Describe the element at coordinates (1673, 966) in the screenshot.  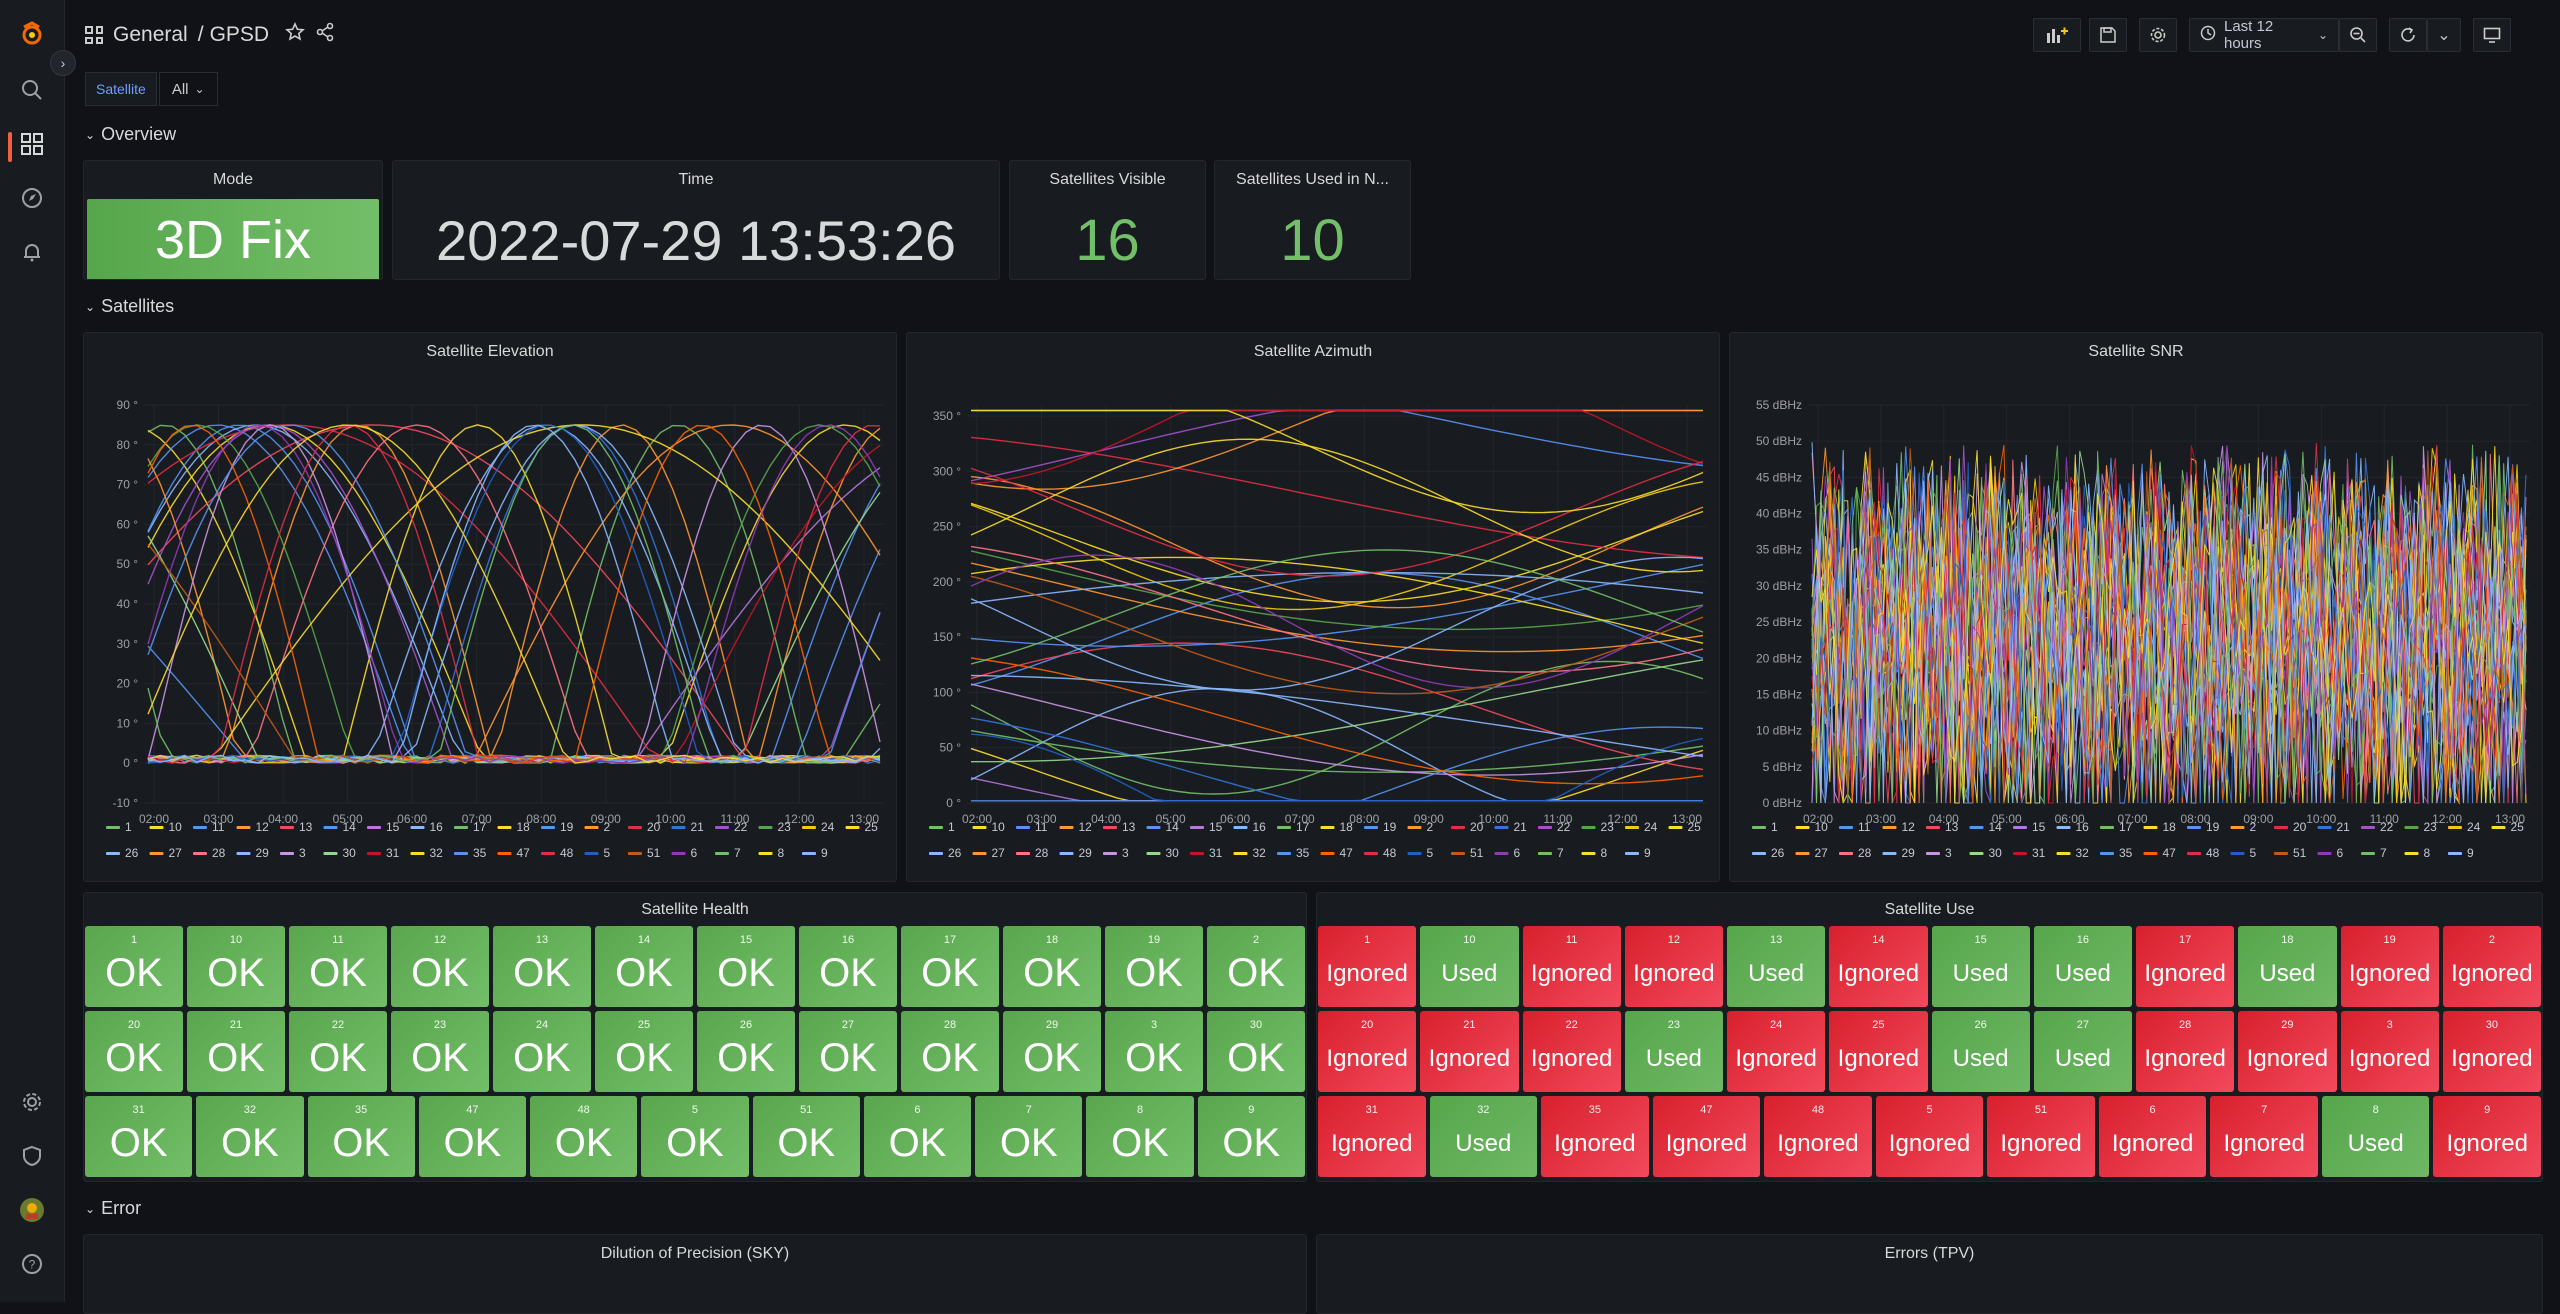
I see `use-tile-12: 12 Ignored` at that location.